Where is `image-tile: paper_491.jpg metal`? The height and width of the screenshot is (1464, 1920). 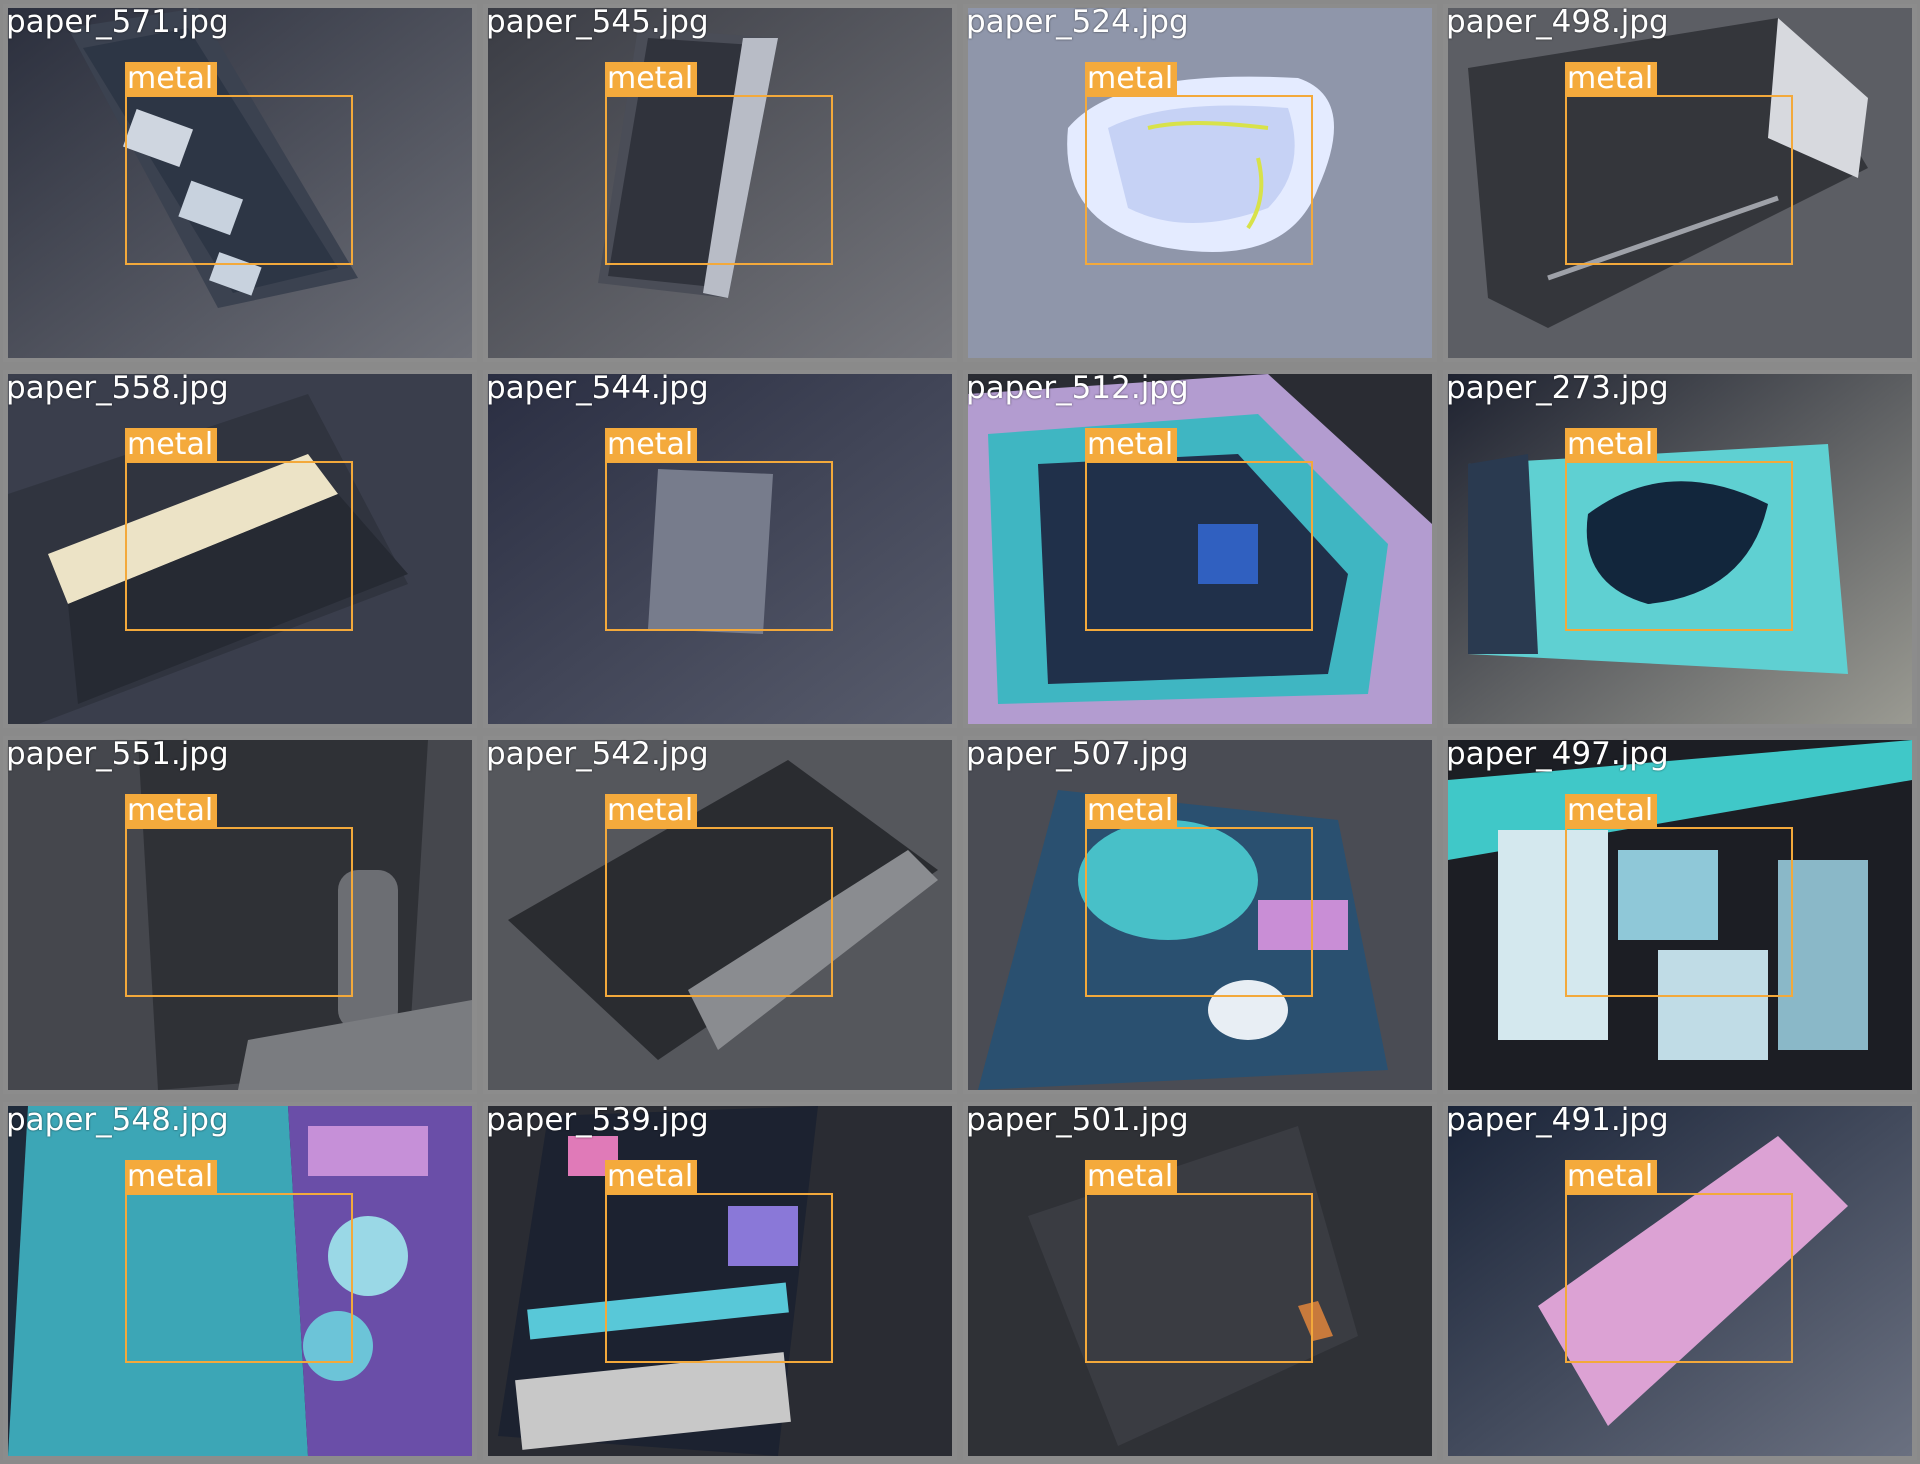
image-tile: paper_491.jpg metal is located at coordinates (1680, 1281).